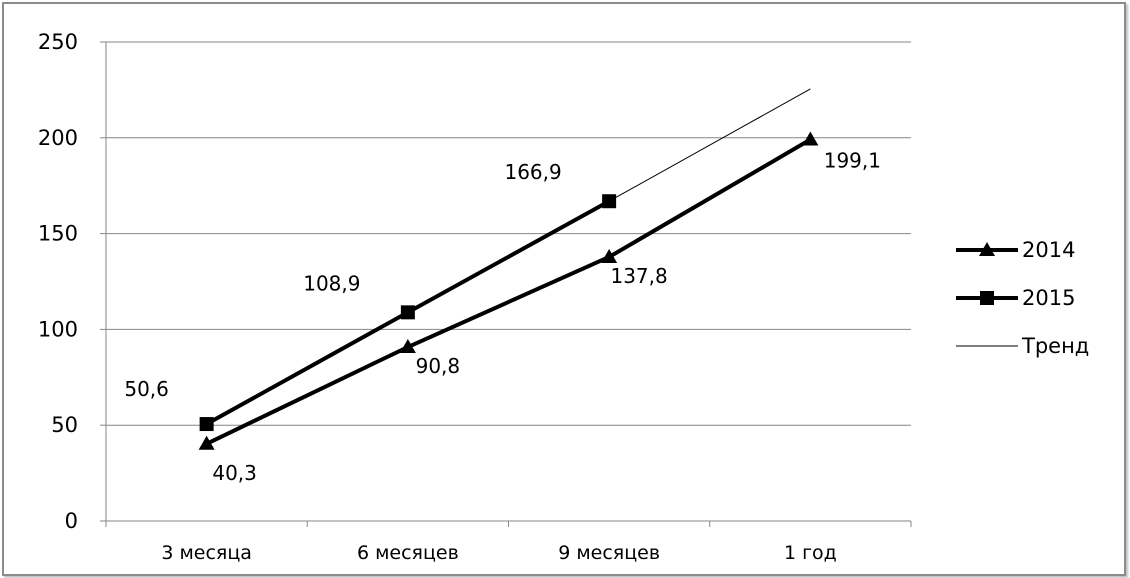 The image size is (1130, 578). I want to click on data-label: 90,8, so click(438, 366).